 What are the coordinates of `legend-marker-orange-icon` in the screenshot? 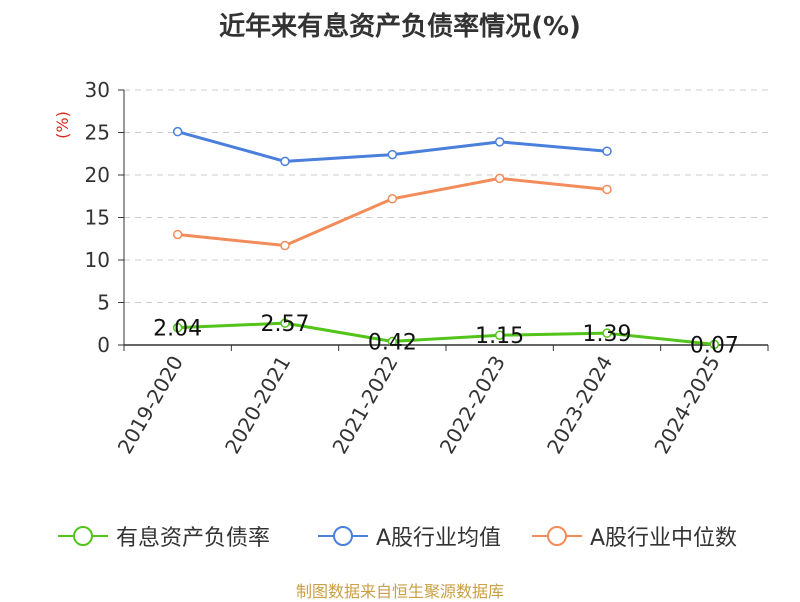 It's located at (557, 536).